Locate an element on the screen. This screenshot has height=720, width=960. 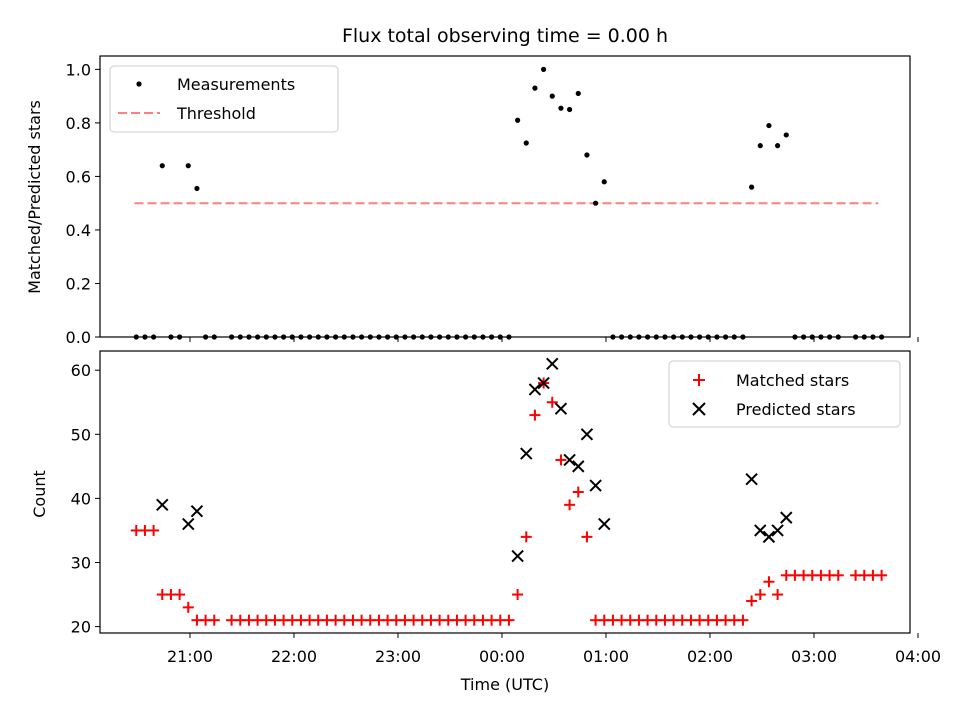
bottom-x-tick-label: 04:00 is located at coordinates (918, 656).